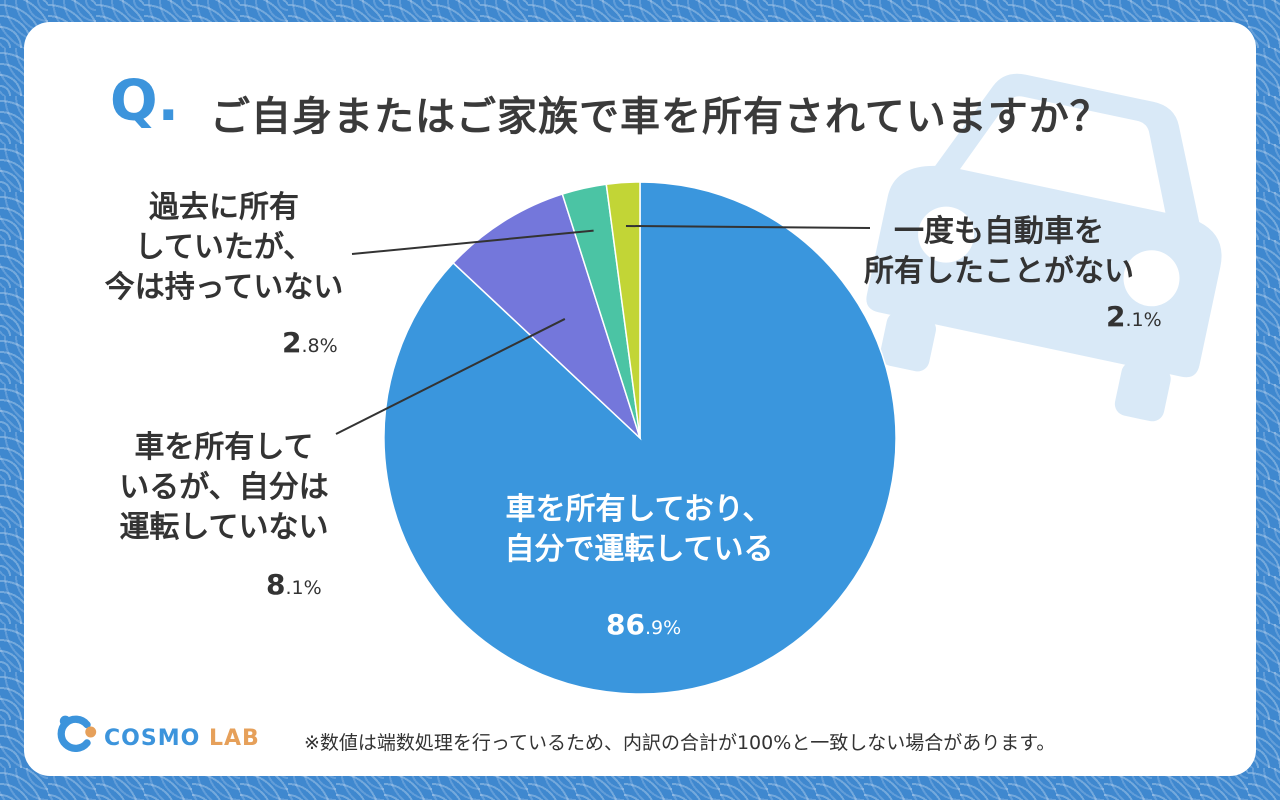 The height and width of the screenshot is (800, 1280). Describe the element at coordinates (224, 207) in the screenshot. I see `slice-label-line: 過去に所有` at that location.